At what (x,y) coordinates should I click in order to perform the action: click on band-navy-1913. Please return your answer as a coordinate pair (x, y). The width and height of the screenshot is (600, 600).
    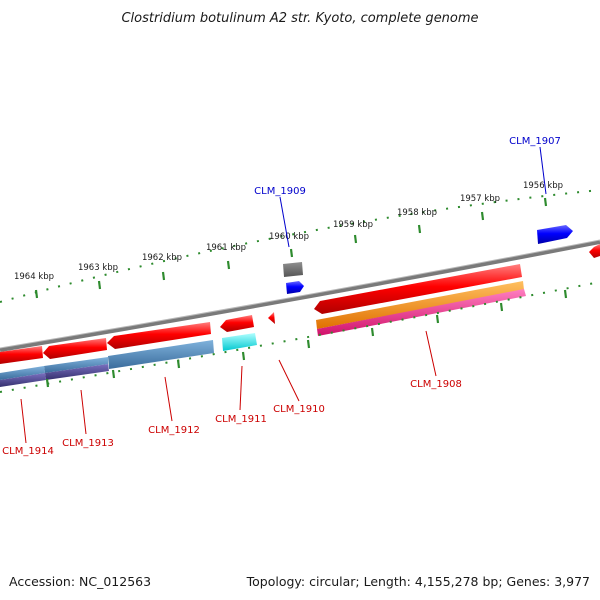
    Looking at the image, I should click on (77, 372).